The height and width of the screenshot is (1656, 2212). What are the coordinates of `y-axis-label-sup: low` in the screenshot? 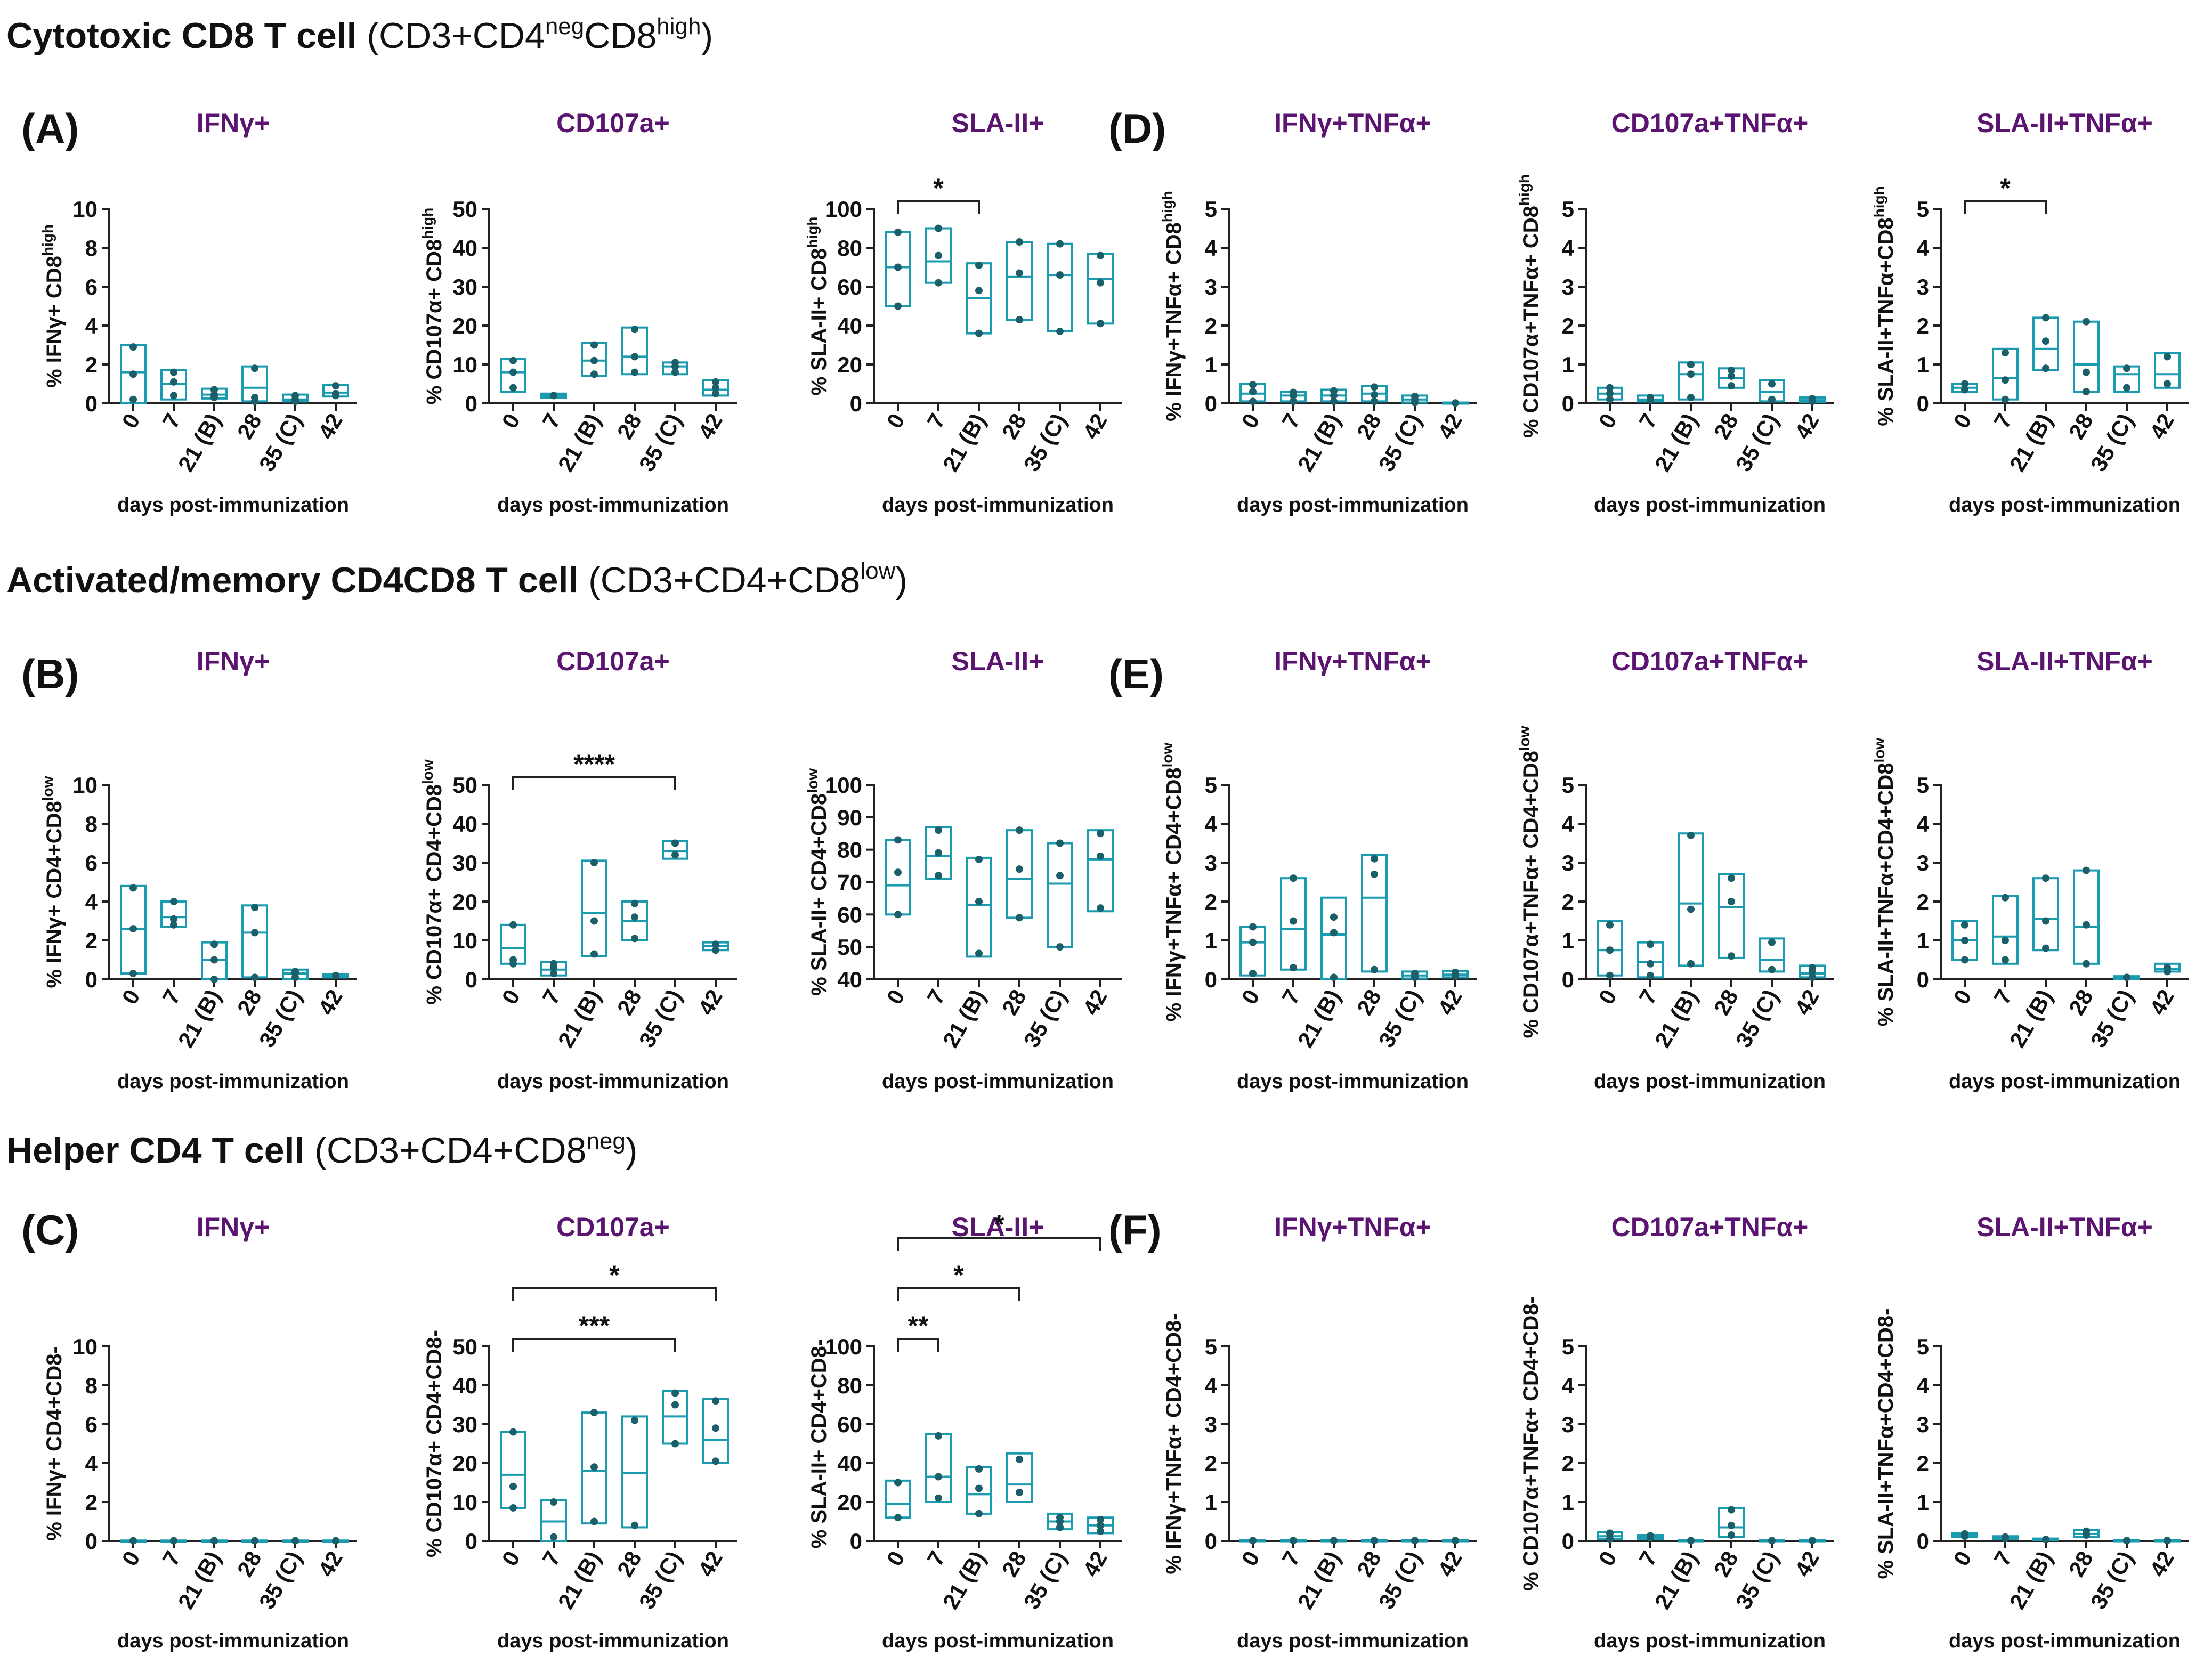 It's located at (1167, 754).